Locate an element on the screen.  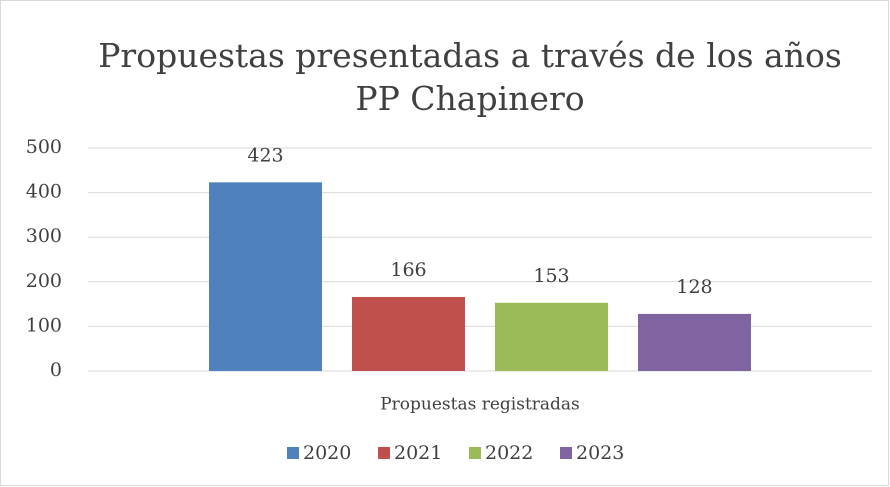
legend-label: 2022 is located at coordinates (509, 453).